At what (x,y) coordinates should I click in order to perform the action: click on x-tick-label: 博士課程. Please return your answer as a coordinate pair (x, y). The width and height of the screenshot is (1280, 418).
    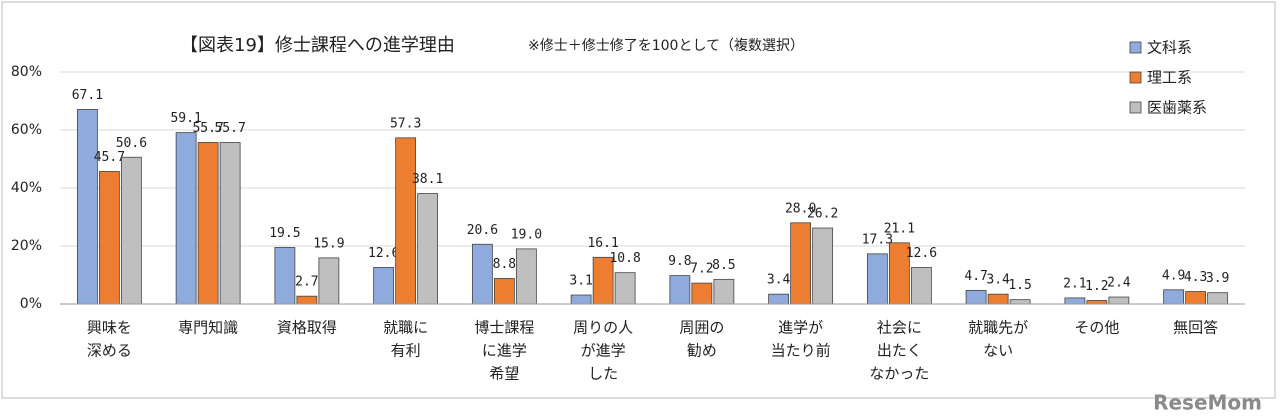
    Looking at the image, I should click on (504, 328).